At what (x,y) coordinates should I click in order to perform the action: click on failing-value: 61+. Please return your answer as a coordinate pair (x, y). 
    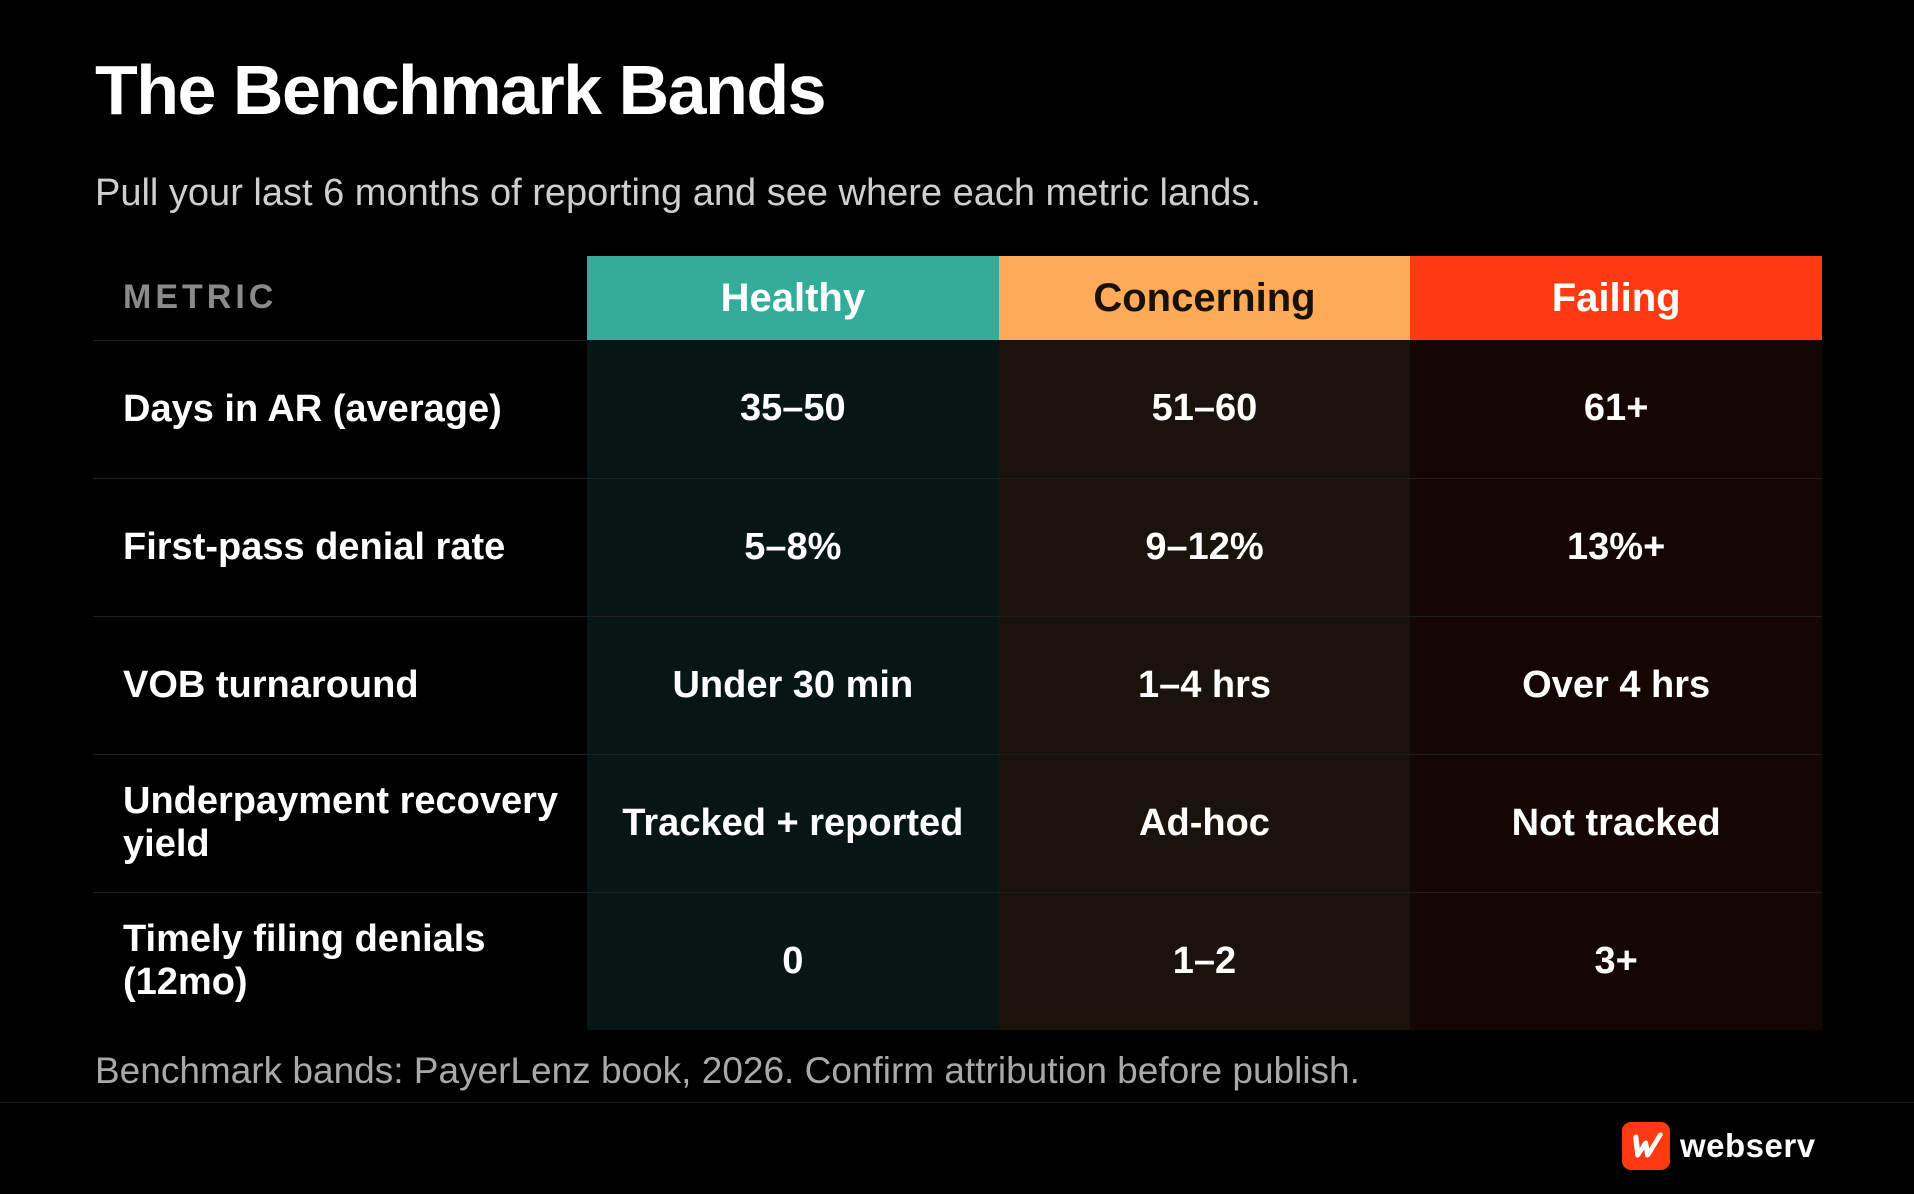
    Looking at the image, I should click on (1616, 409).